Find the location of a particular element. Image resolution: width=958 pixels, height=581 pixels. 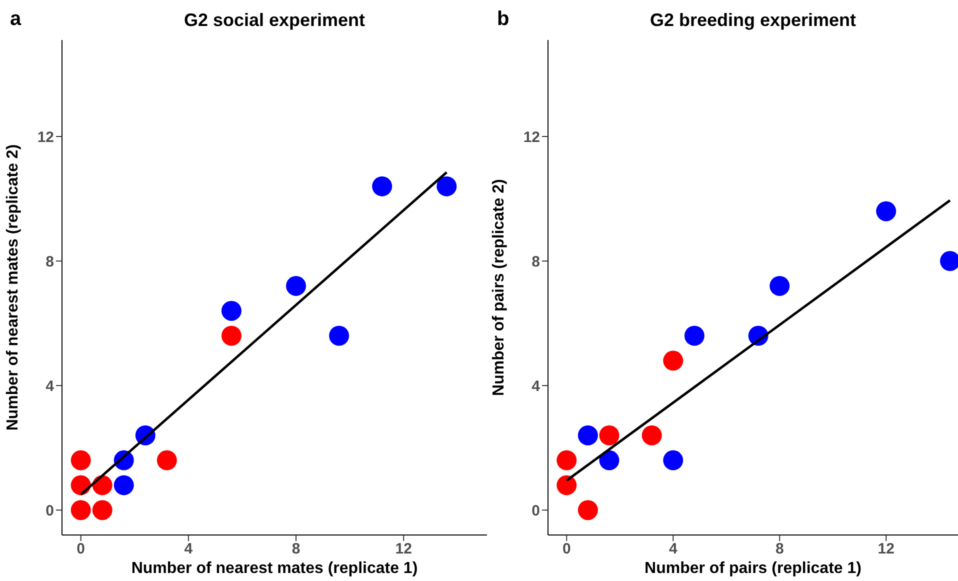

x-axis-title: Number of pairs (replicate 1) is located at coordinates (753, 568).